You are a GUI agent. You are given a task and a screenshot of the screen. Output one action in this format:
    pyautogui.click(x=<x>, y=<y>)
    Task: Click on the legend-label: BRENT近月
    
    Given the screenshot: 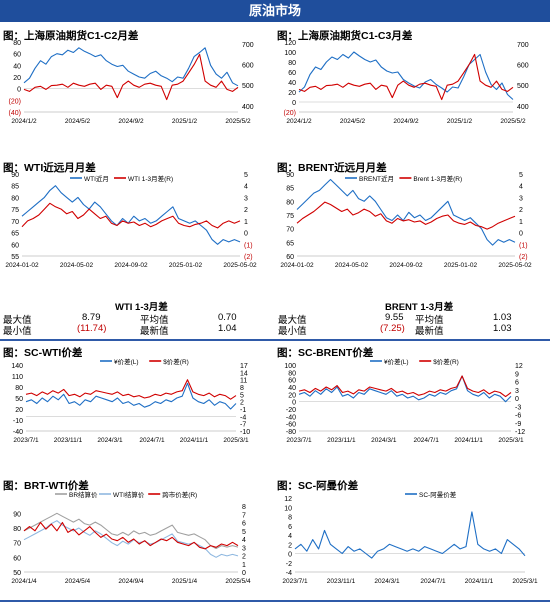 What is the action you would take?
    pyautogui.click(x=376, y=178)
    